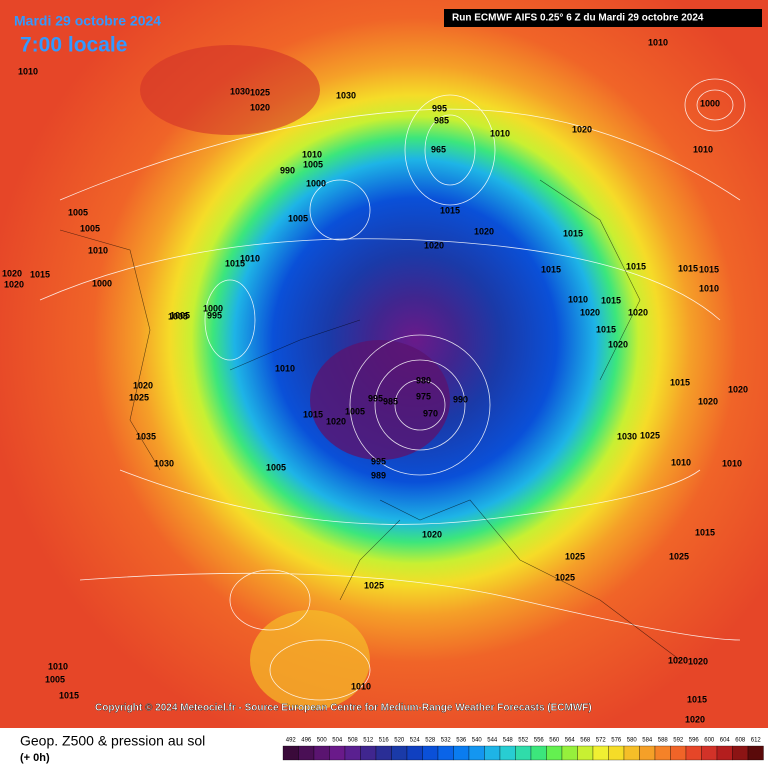 This screenshot has height=773, width=768. Describe the element at coordinates (430, 741) in the screenshot. I see `scale-label: 528` at that location.